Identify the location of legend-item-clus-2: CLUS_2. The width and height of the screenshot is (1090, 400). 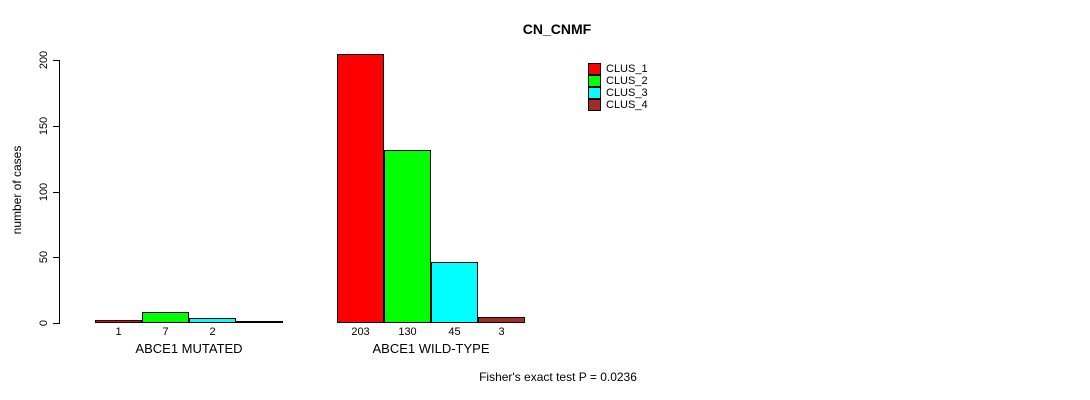
(618, 81).